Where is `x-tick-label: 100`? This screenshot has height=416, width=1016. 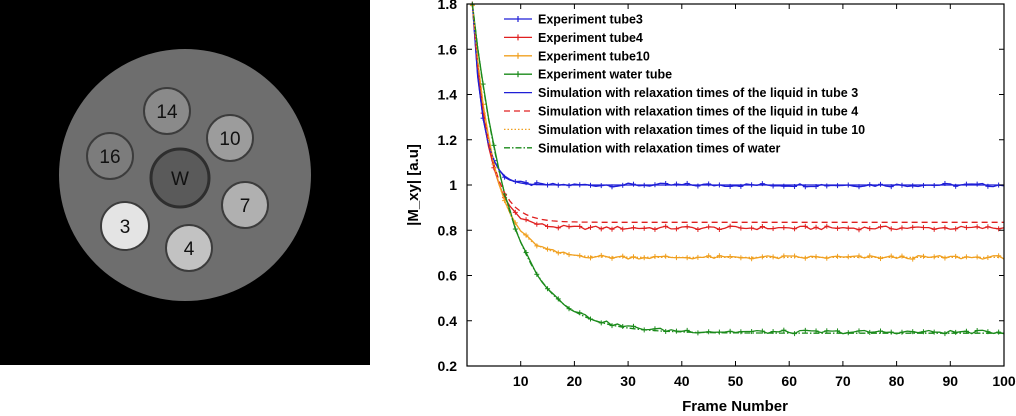
x-tick-label: 100 is located at coordinates (1004, 381).